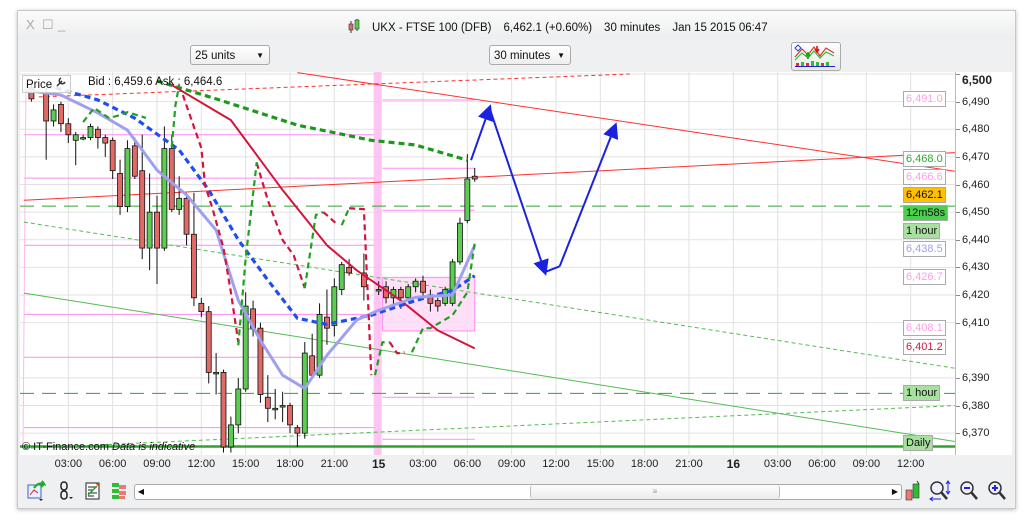 The height and width of the screenshot is (527, 1032). Describe the element at coordinates (976, 212) in the screenshot. I see `price-tick-label: 6,450` at that location.